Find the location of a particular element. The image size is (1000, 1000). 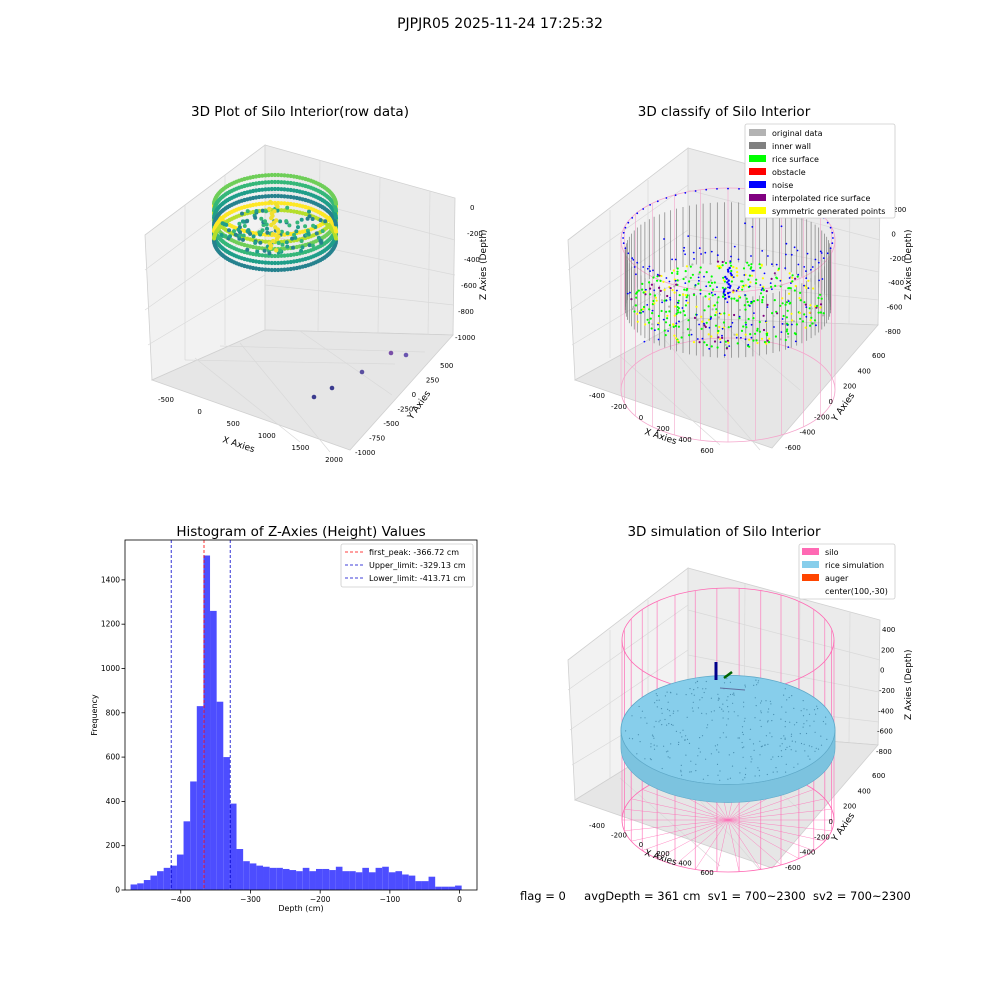

z-tick-label: -1000 is located at coordinates (465, 338).